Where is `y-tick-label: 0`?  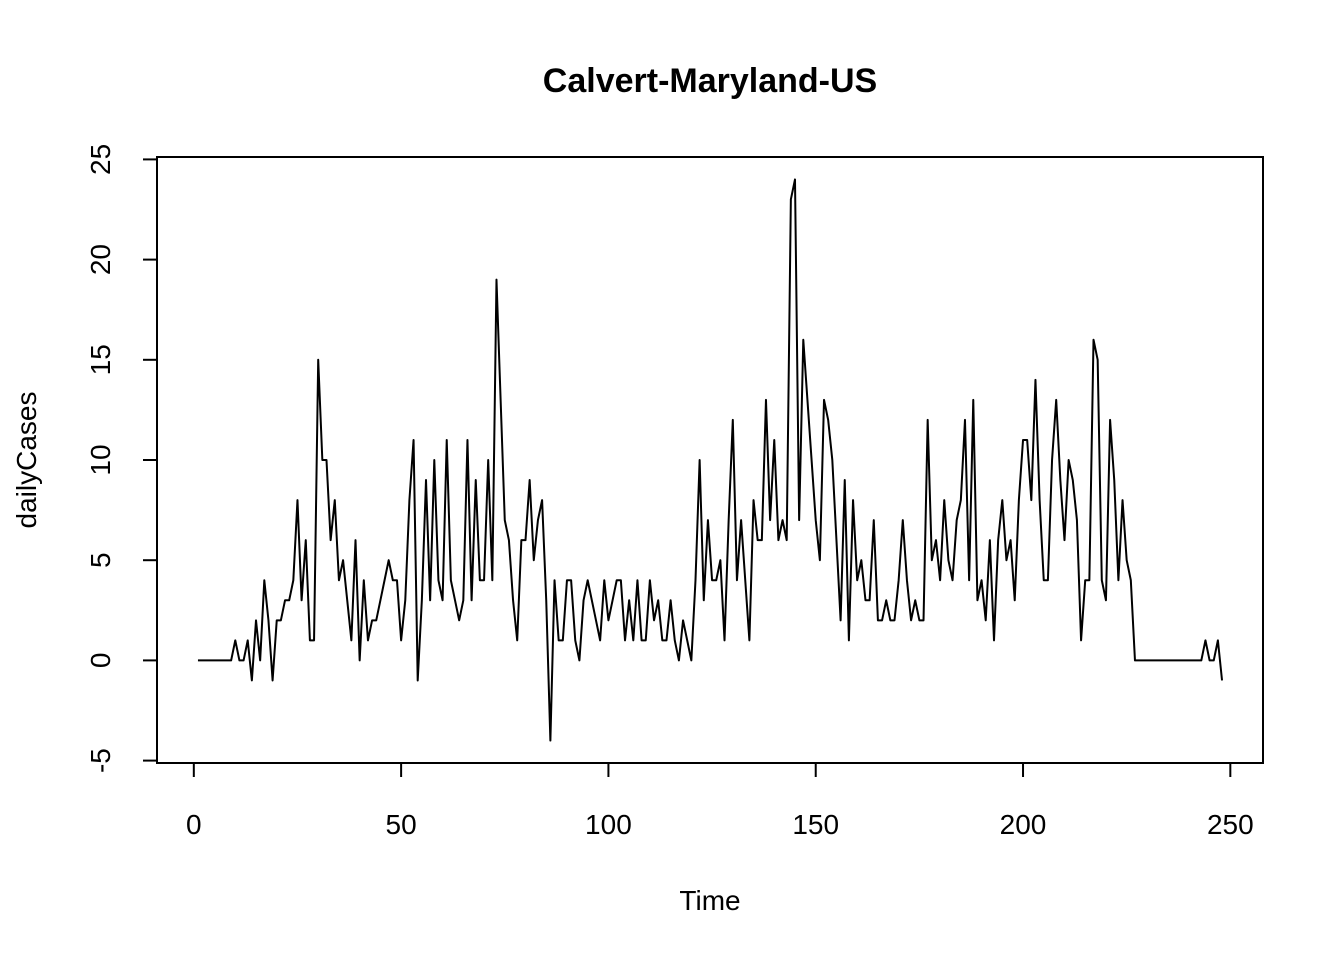 y-tick-label: 0 is located at coordinates (100, 661).